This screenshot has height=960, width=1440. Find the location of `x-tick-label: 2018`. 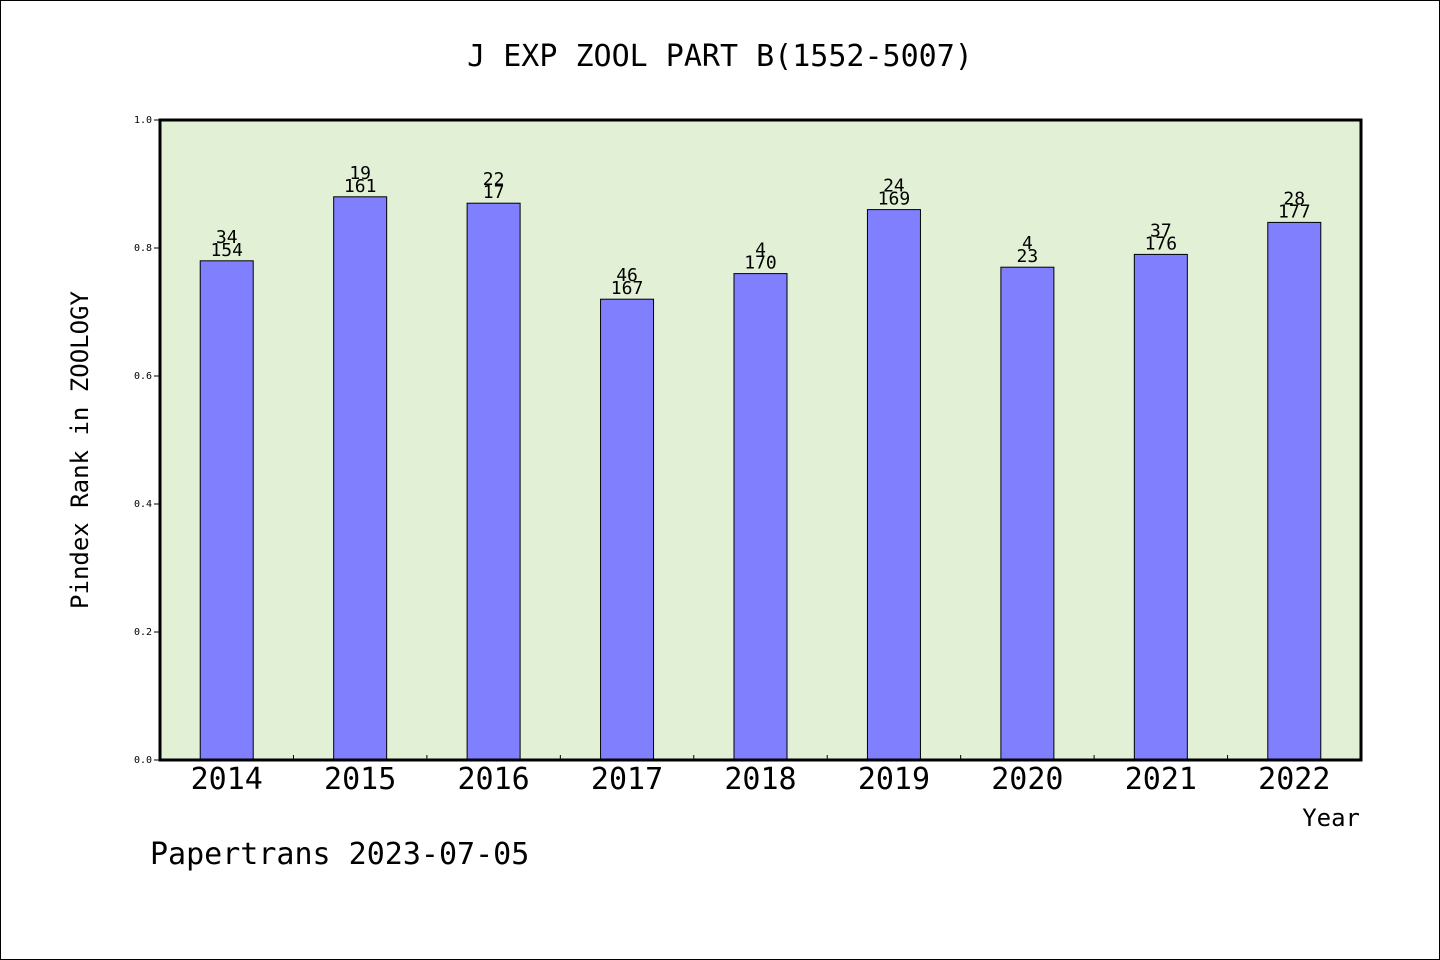

x-tick-label: 2018 is located at coordinates (760, 779).